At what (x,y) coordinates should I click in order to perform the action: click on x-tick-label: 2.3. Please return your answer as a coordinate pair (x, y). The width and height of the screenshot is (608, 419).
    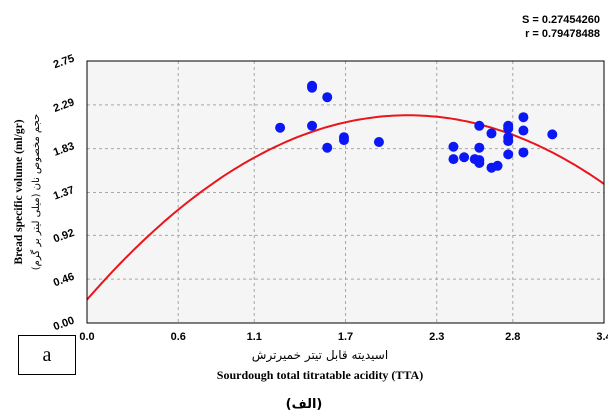
    Looking at the image, I should click on (436, 337).